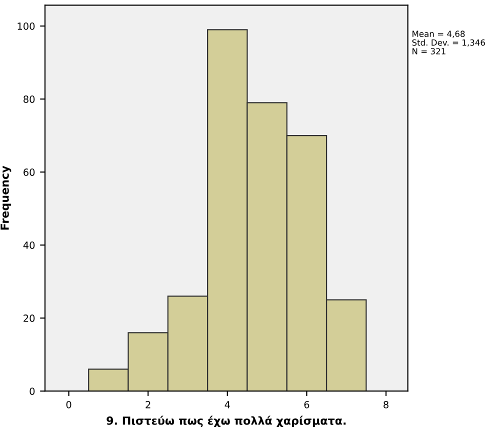 The image size is (489, 436). I want to click on y-tick-label: 40, so click(29, 245).